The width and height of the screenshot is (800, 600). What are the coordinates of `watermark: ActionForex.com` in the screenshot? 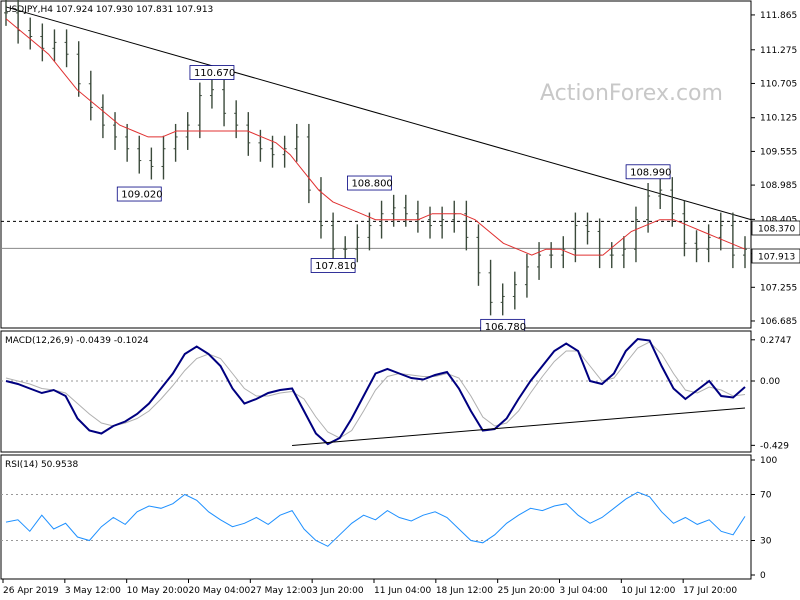 It's located at (631, 93).